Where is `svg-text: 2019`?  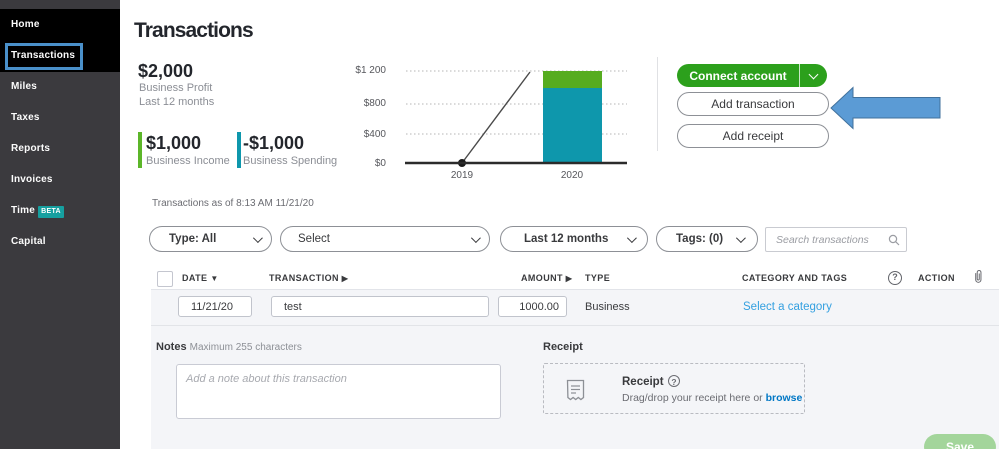 svg-text: 2019 is located at coordinates (462, 175).